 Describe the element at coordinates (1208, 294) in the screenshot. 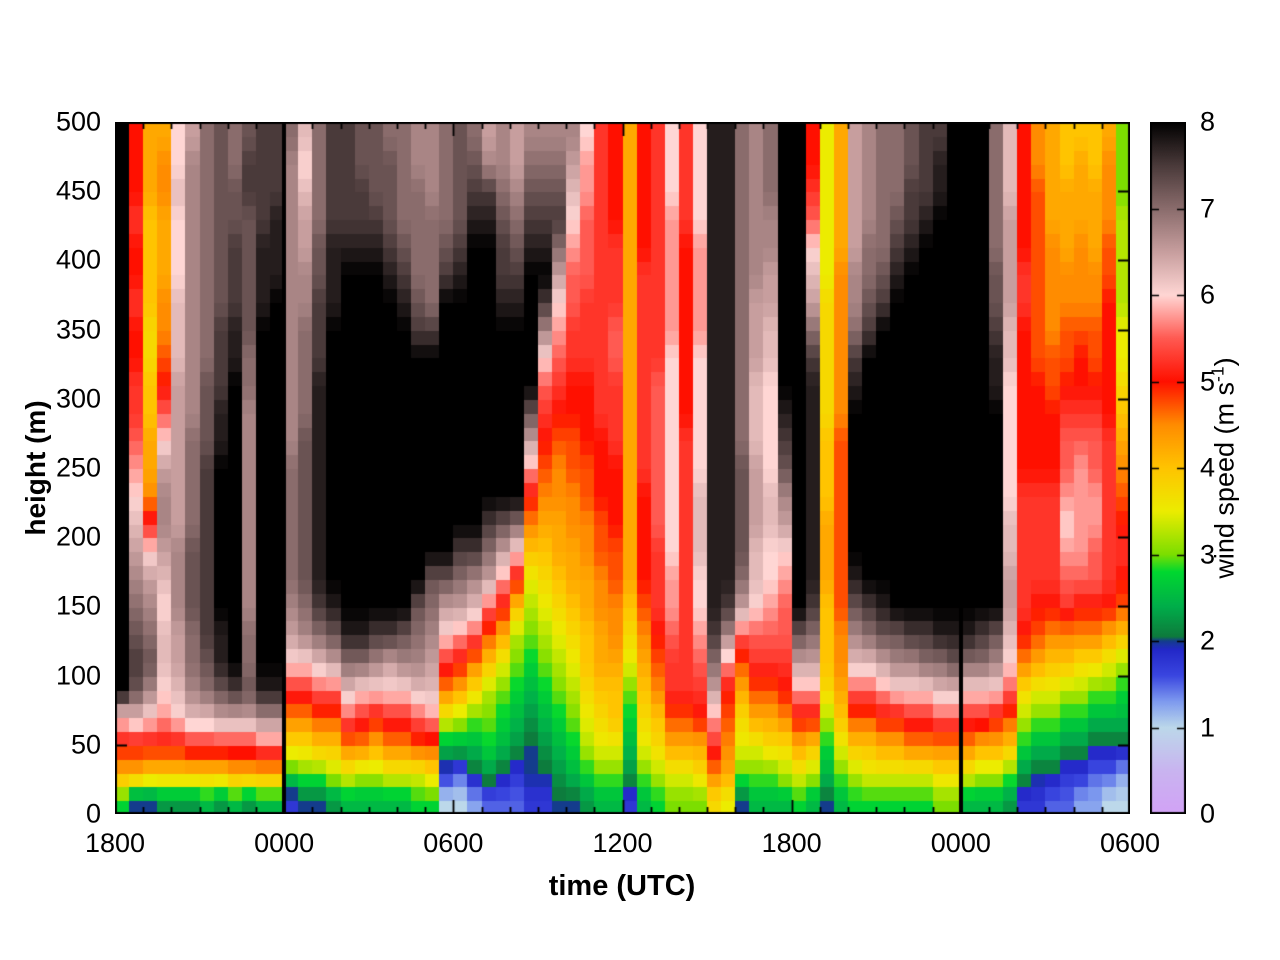

I see `colorbar-tick-label: 6` at that location.